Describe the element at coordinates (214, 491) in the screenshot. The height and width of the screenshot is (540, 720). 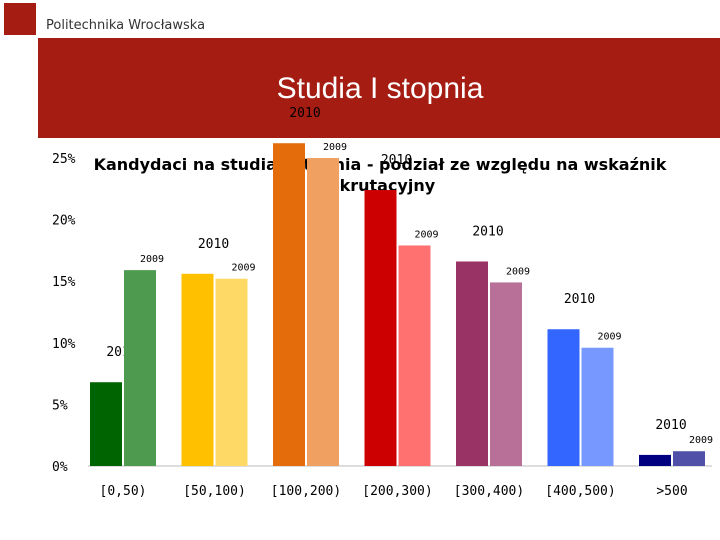
I see `x-category-label: [50,100)` at that location.